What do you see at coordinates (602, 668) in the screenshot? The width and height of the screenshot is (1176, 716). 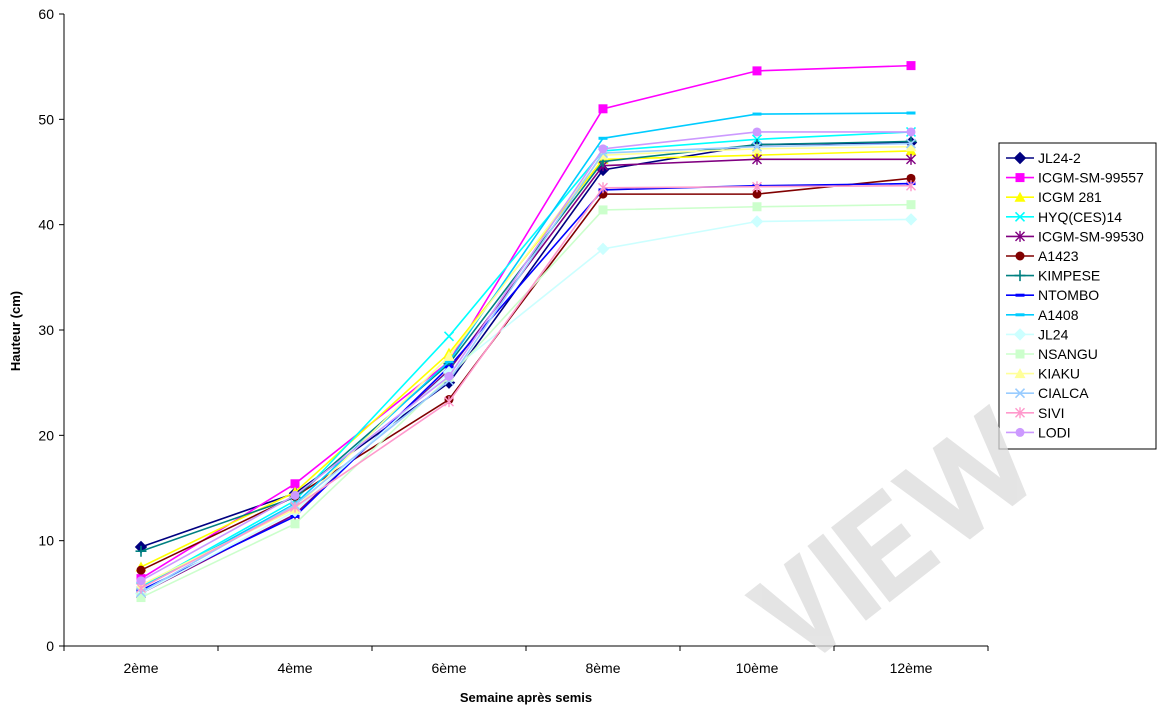 I see `x-tick-label: 8ème` at bounding box center [602, 668].